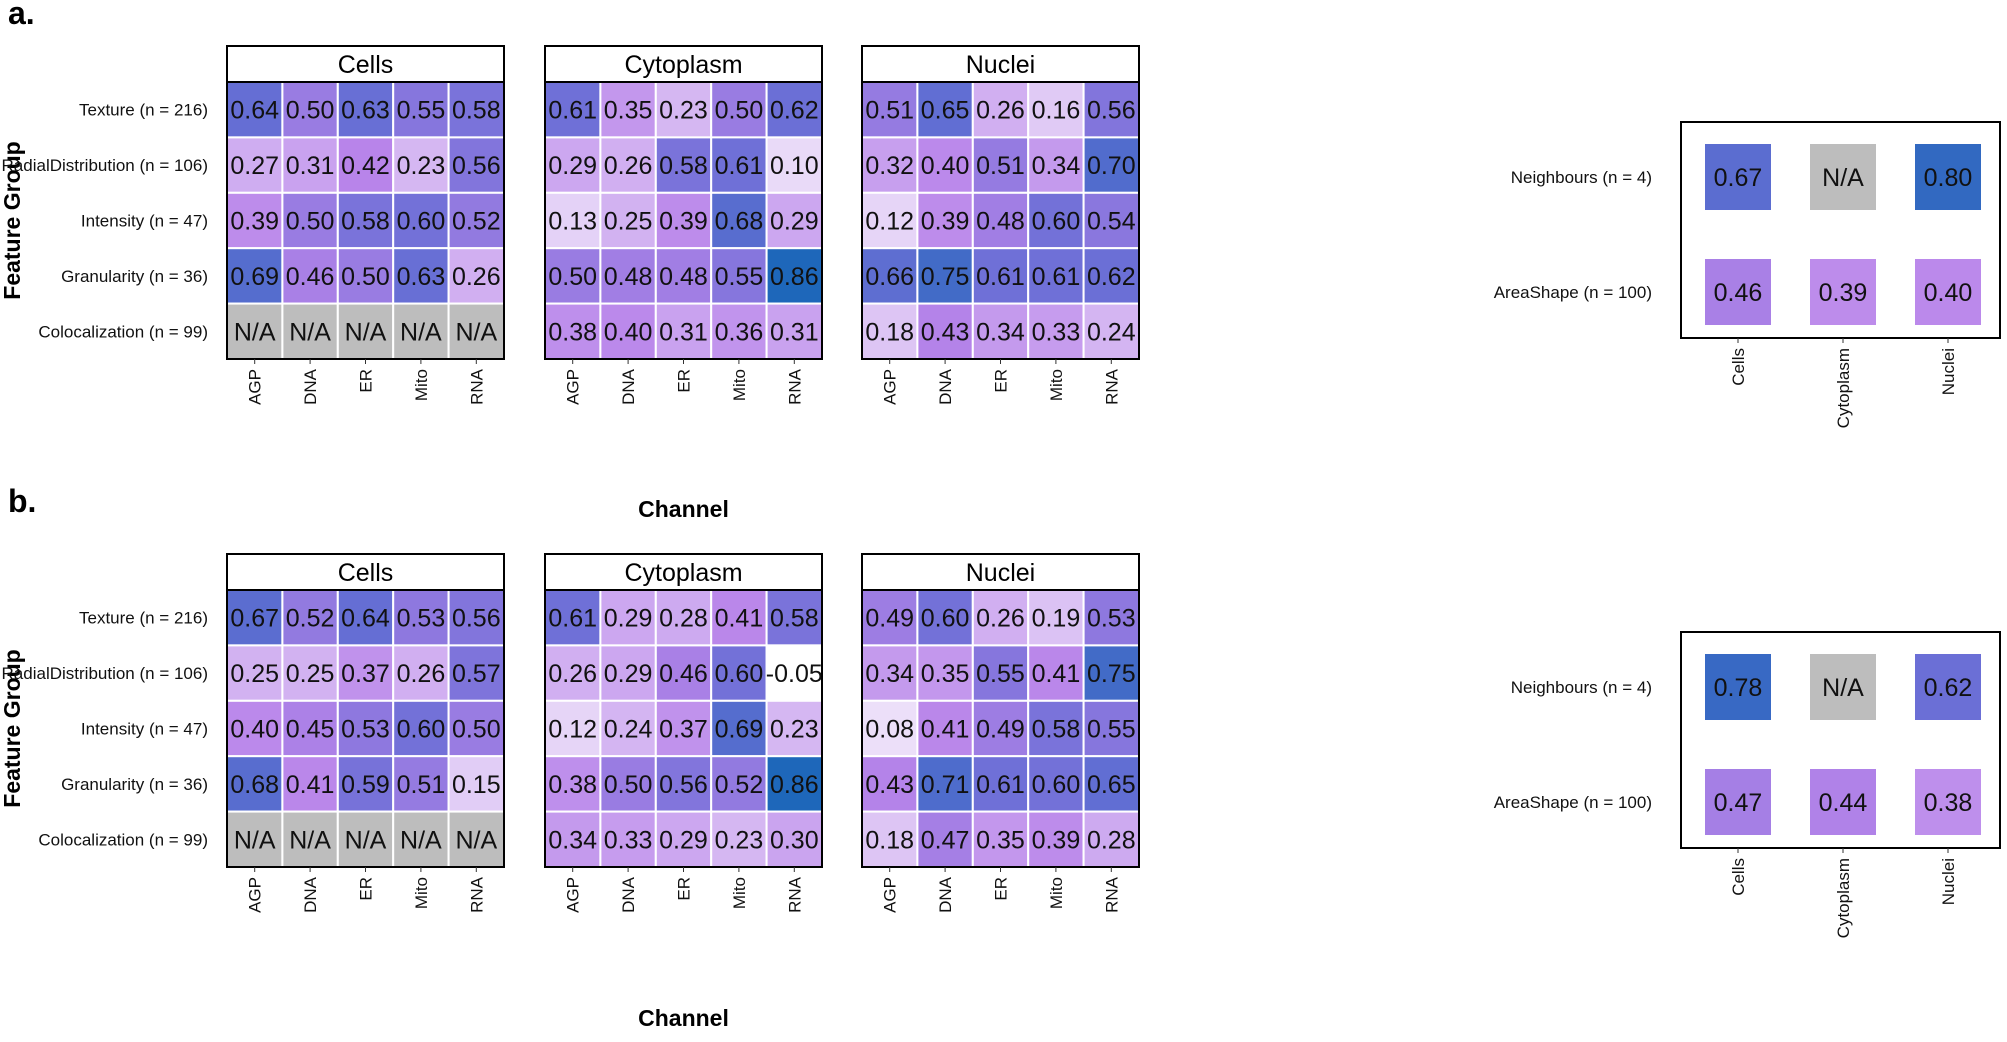 The height and width of the screenshot is (1042, 2007). I want to click on cell-value: 0.25, so click(310, 674).